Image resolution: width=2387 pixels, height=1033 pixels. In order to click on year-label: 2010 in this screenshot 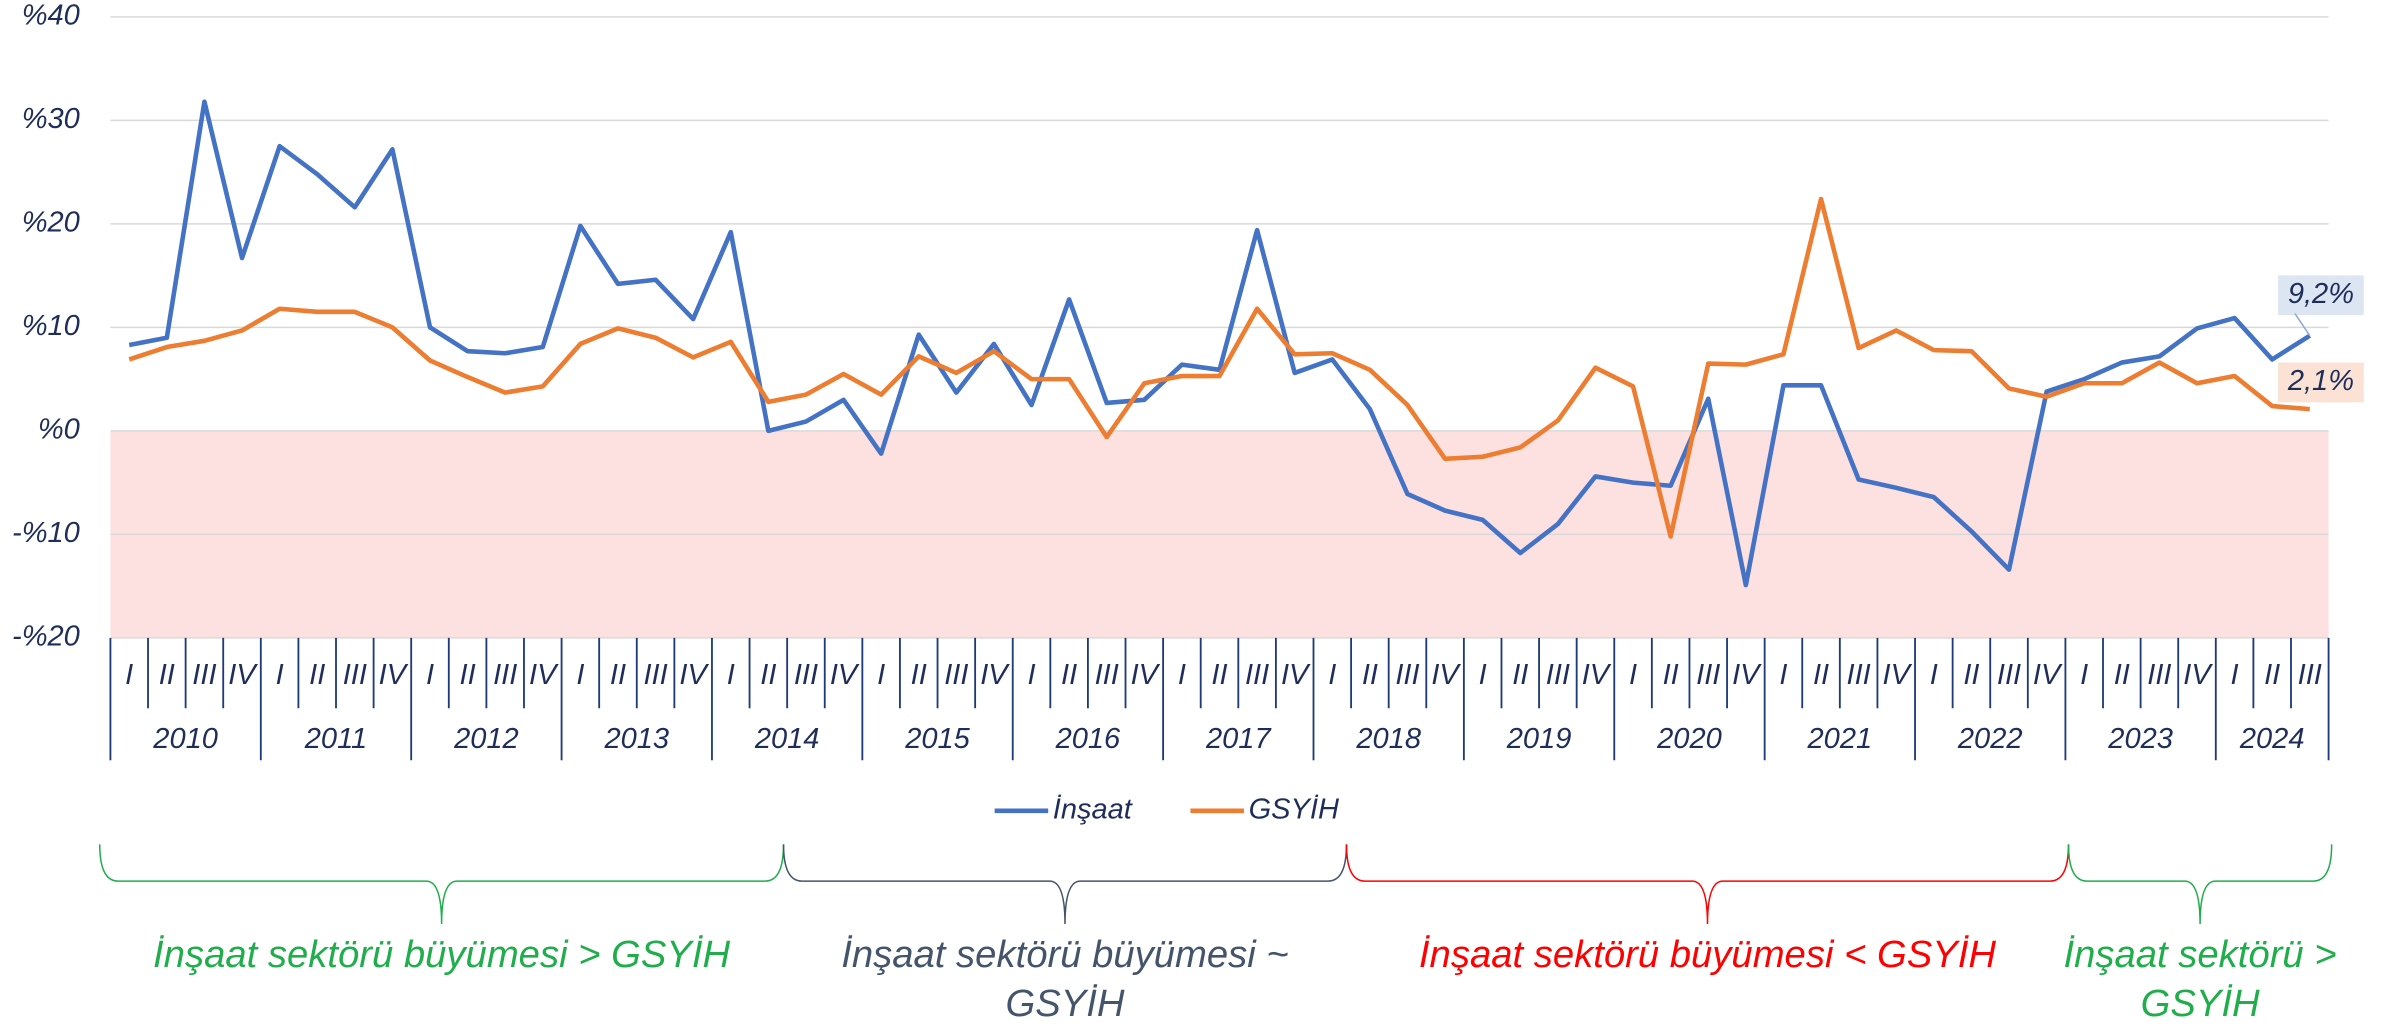, I will do `click(185, 739)`.